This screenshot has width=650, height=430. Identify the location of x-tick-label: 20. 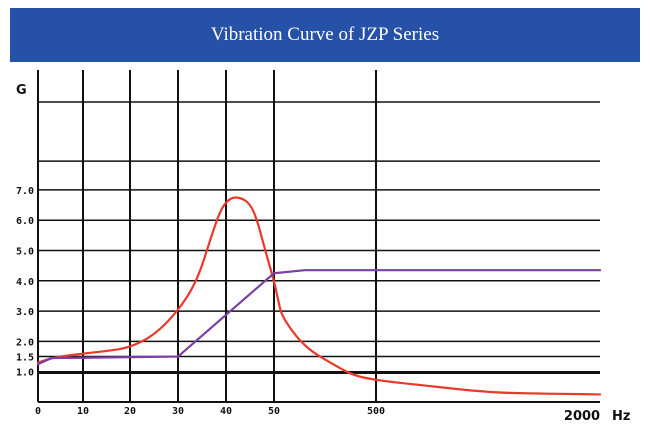
(130, 411).